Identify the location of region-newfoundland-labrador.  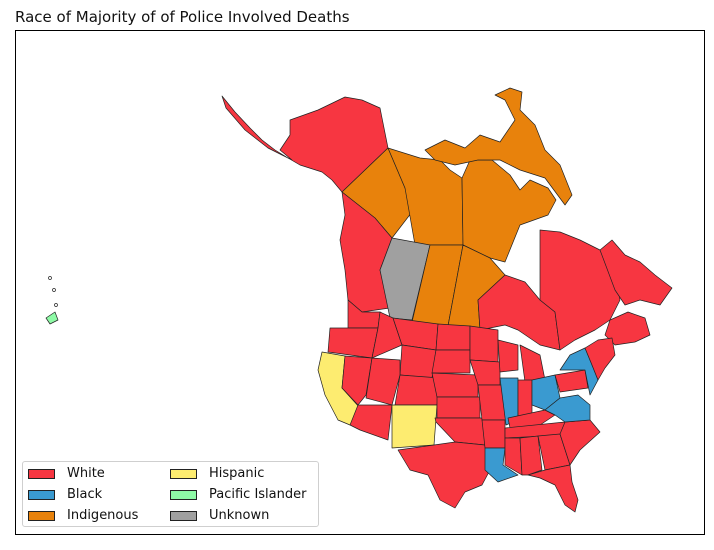
(636, 272).